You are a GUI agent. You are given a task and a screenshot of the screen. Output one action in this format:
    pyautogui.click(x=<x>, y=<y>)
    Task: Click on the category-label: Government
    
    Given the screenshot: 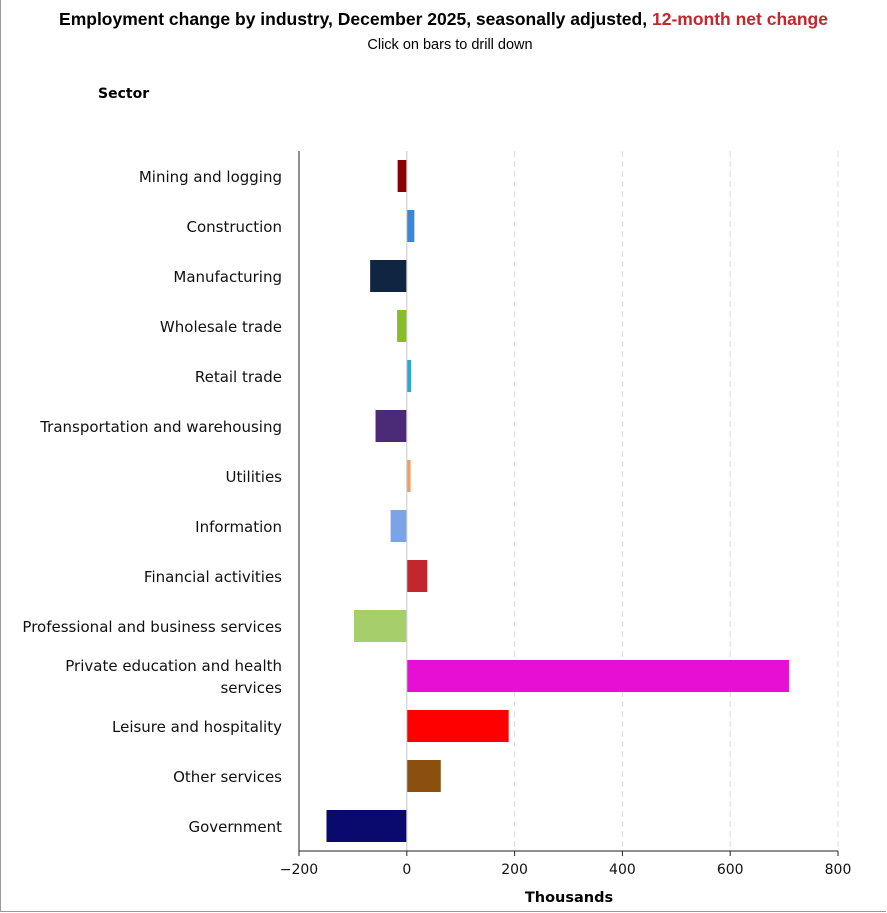 What is the action you would take?
    pyautogui.click(x=235, y=827)
    